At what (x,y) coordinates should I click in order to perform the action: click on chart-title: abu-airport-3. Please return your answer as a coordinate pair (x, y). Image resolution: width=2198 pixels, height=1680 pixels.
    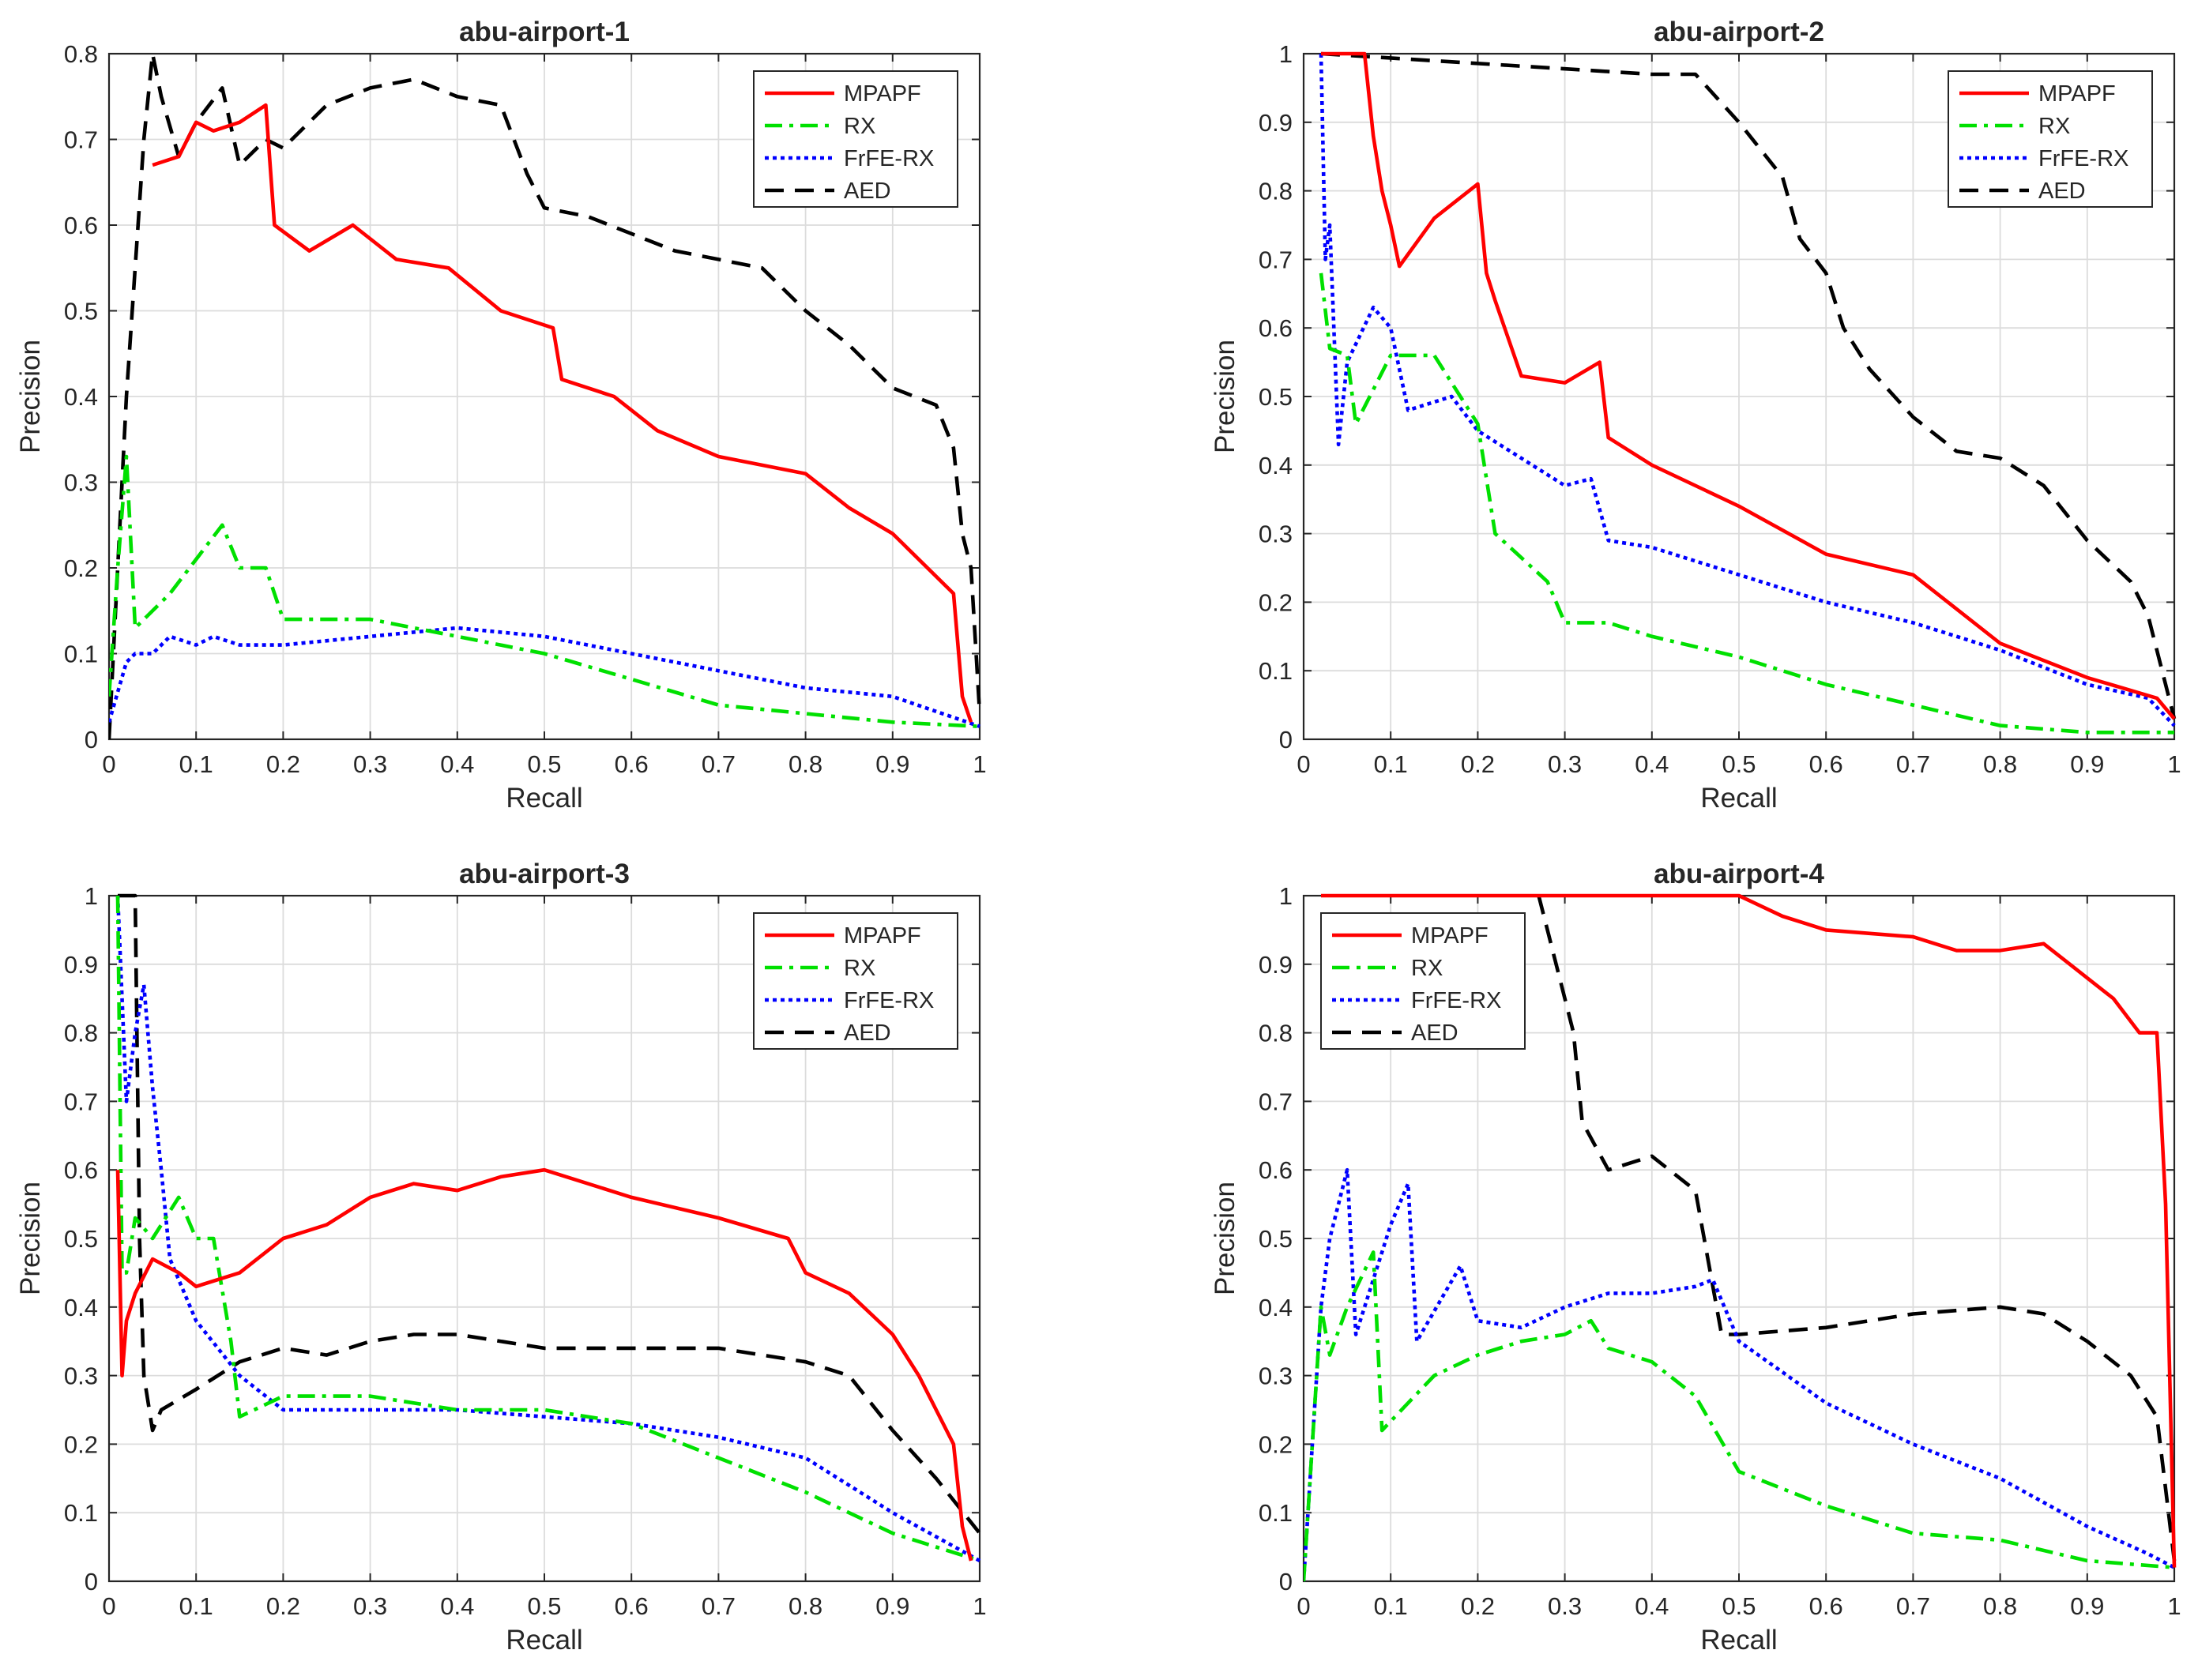
    Looking at the image, I should click on (544, 874).